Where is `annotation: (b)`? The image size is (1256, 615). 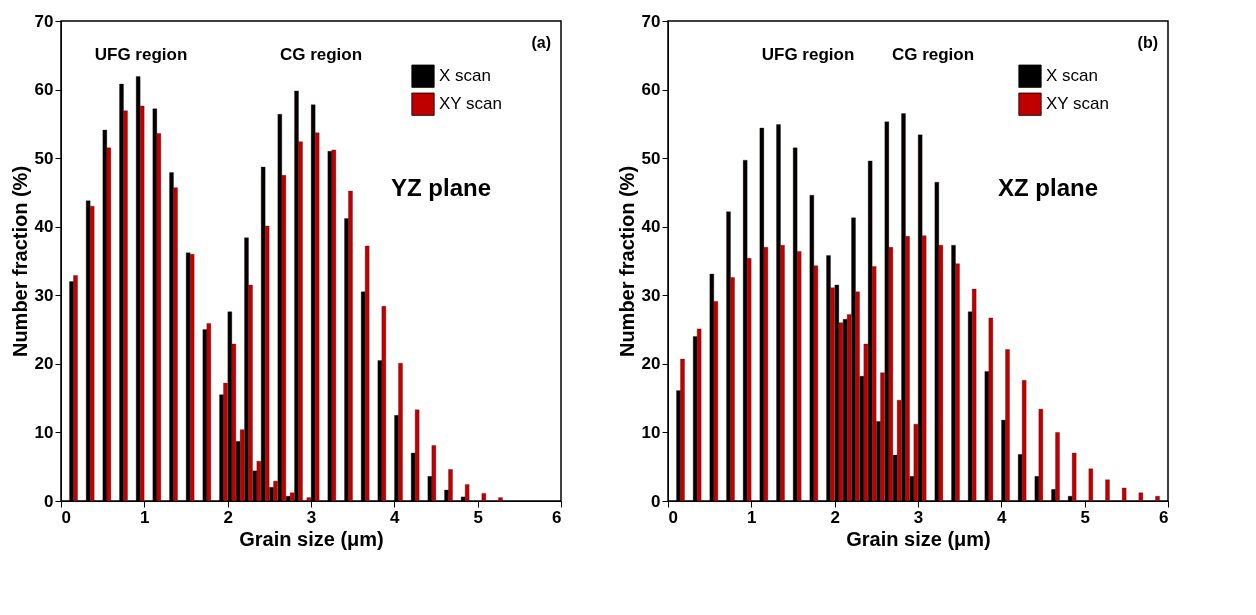
annotation: (b) is located at coordinates (1147, 42).